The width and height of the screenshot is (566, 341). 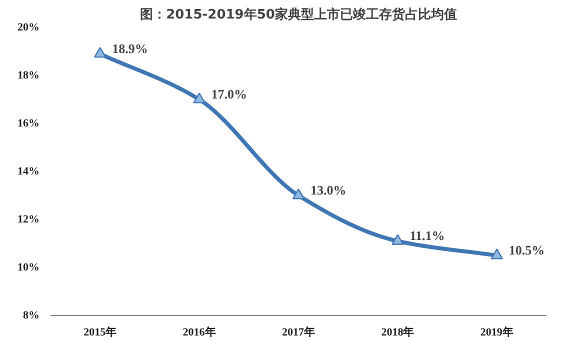 I want to click on y-tick-label: 16%, so click(x=29, y=124).